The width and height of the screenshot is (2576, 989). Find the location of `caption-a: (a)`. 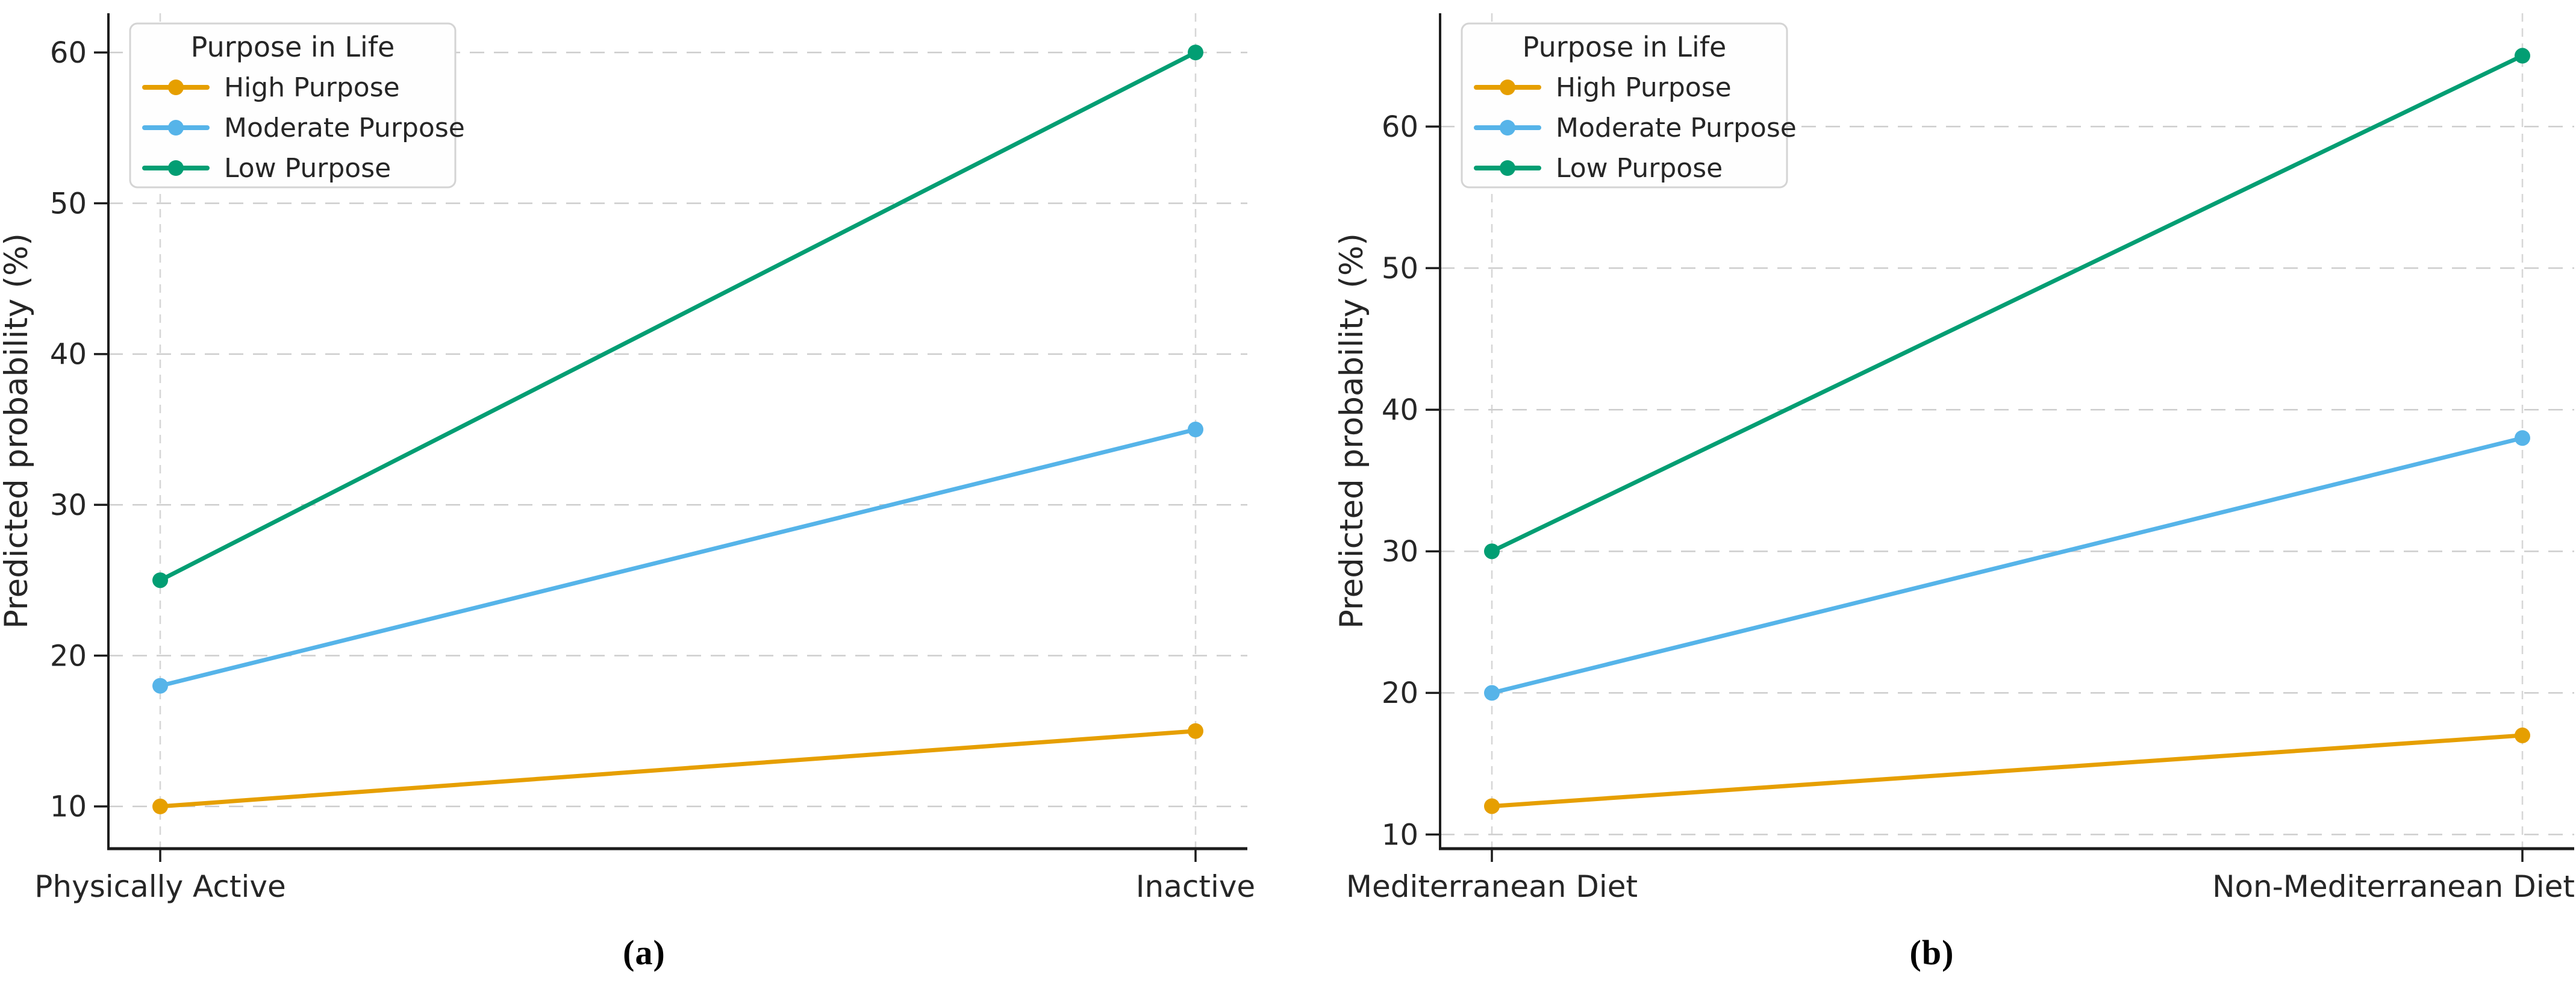

caption-a: (a) is located at coordinates (644, 952).